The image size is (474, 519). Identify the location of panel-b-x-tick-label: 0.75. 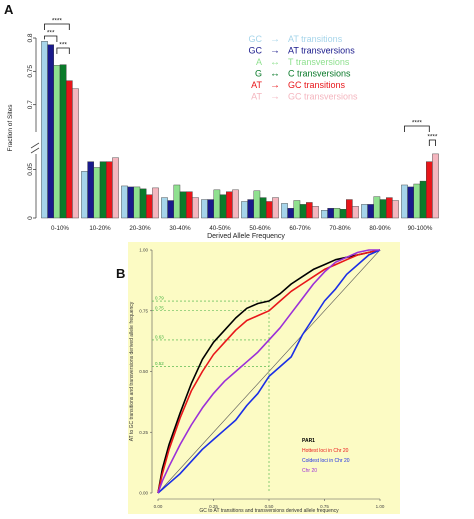
(324, 506).